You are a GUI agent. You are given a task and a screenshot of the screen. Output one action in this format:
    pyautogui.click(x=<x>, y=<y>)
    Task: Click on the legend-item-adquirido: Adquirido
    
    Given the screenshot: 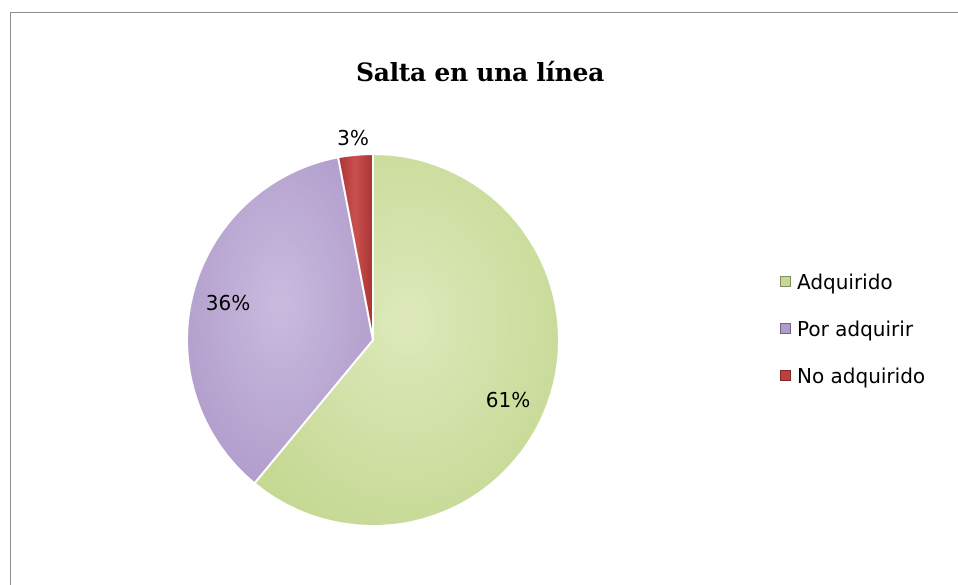 What is the action you would take?
    pyautogui.click(x=865, y=282)
    